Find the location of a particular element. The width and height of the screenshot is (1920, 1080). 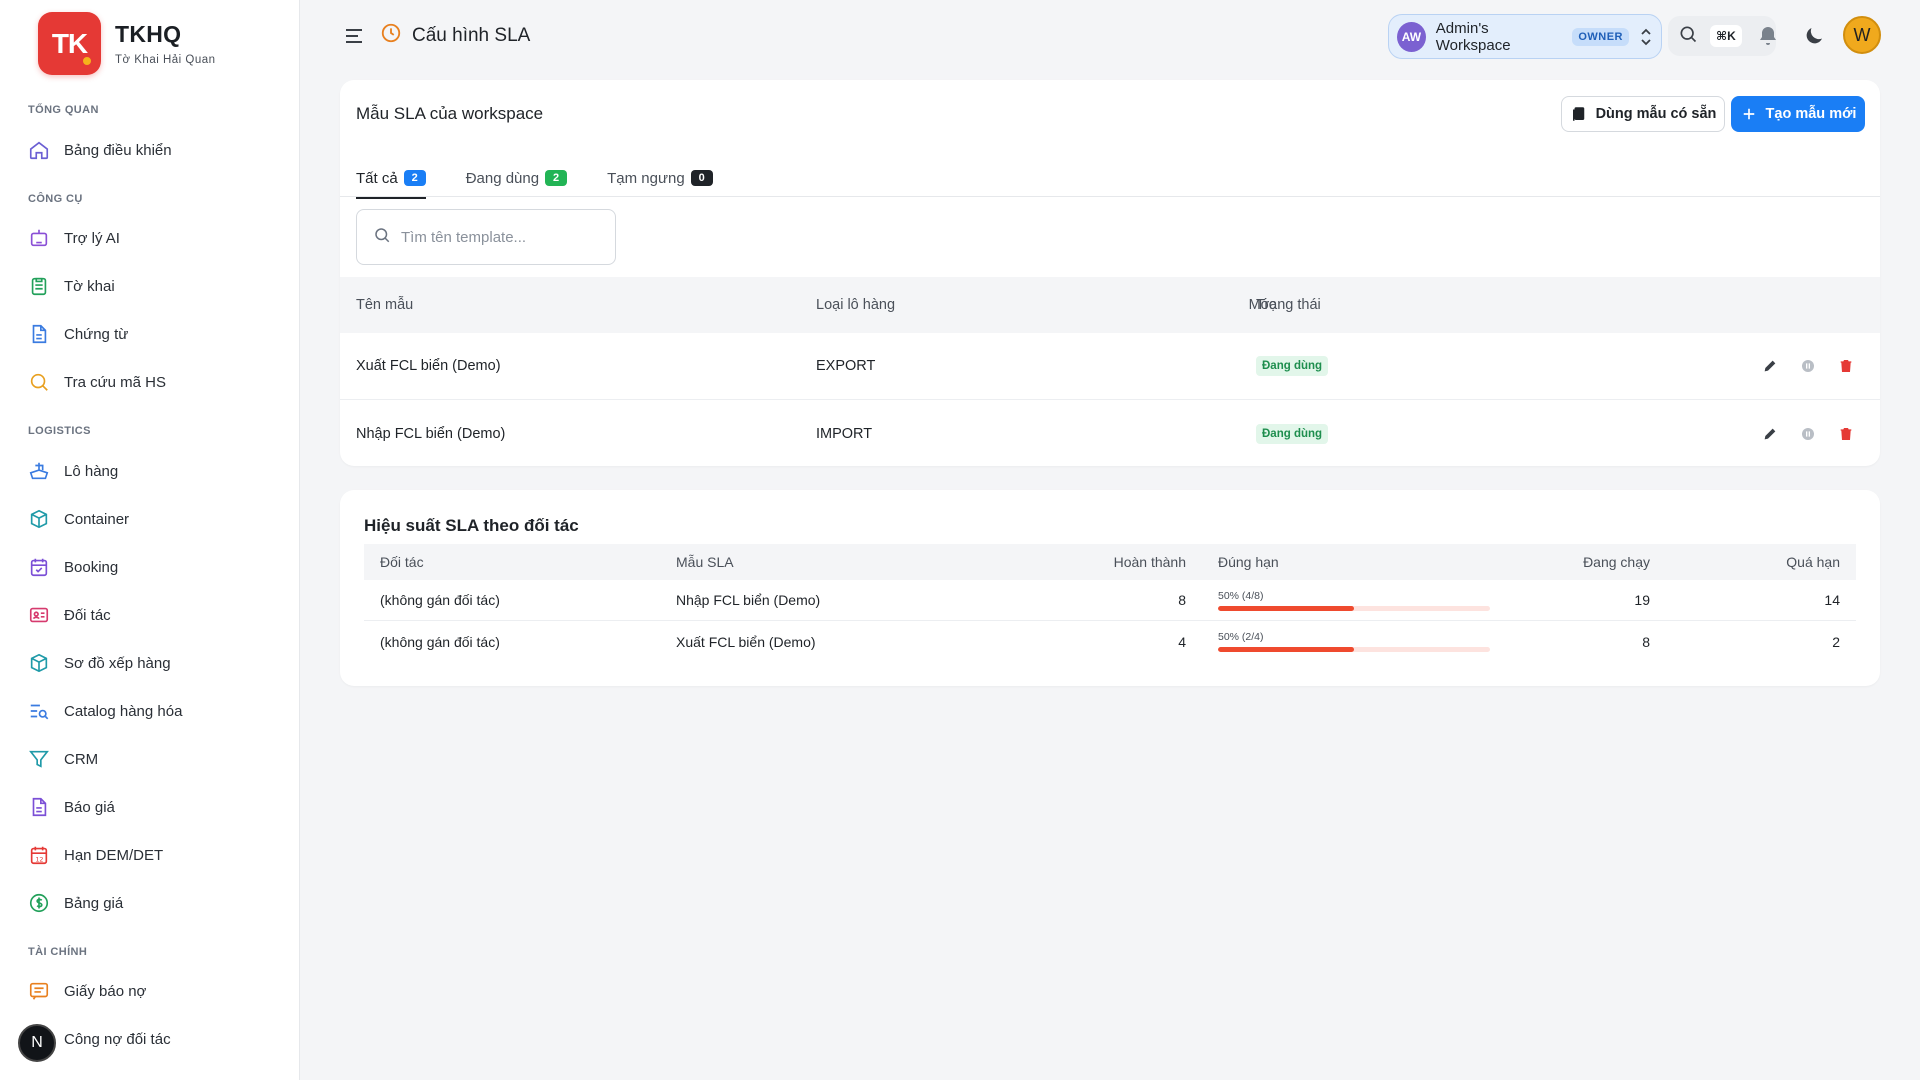

sidebar-item-ai-assistant: Trợ lý AI is located at coordinates (74, 238).